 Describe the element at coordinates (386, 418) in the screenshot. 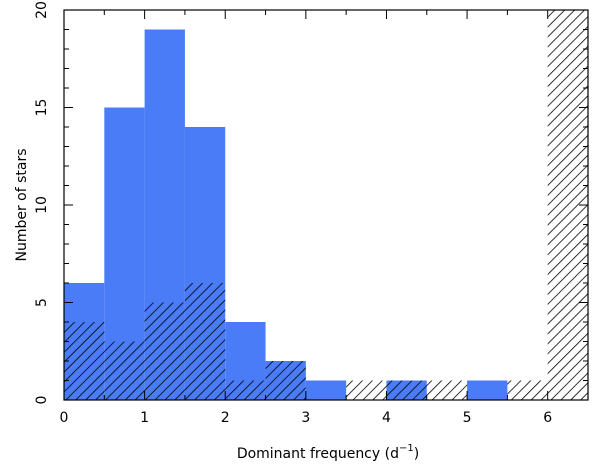

I see `x-tick-label: 4` at that location.